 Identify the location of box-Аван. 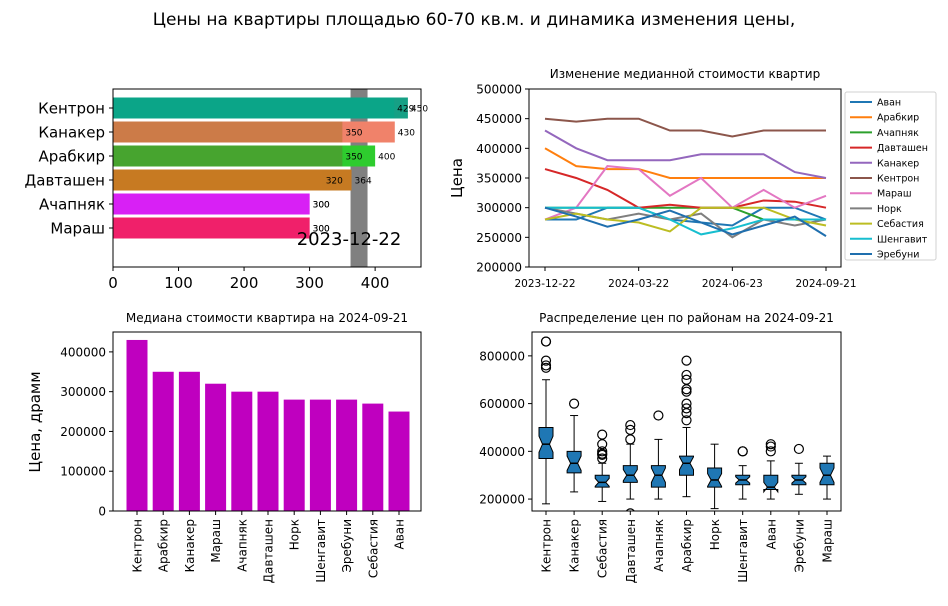
(771, 469).